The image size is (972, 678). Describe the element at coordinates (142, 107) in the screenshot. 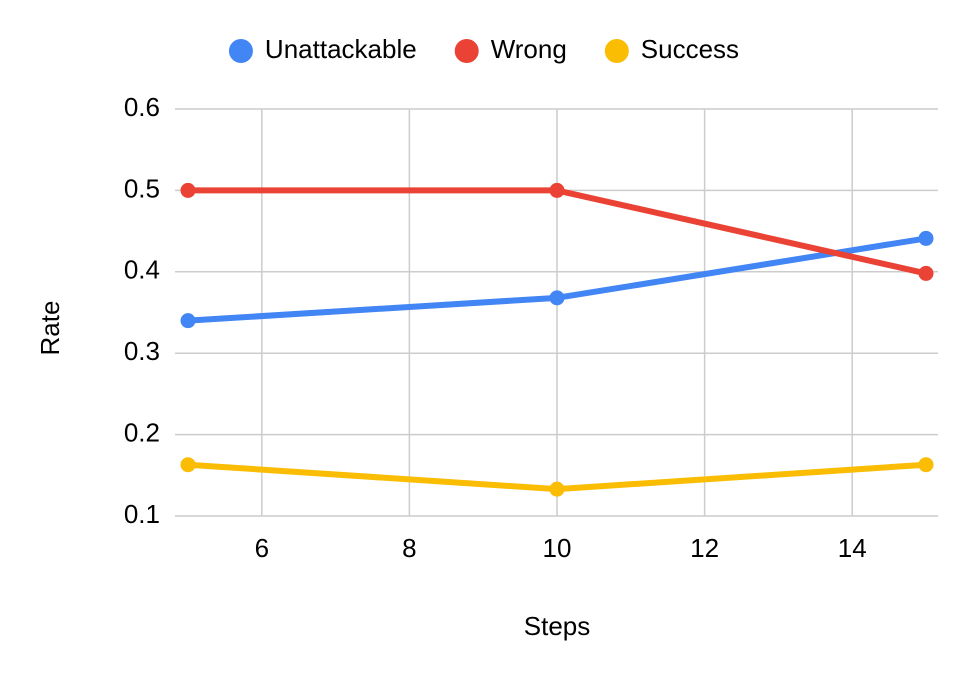

I see `y-tick-label: 0.6` at that location.